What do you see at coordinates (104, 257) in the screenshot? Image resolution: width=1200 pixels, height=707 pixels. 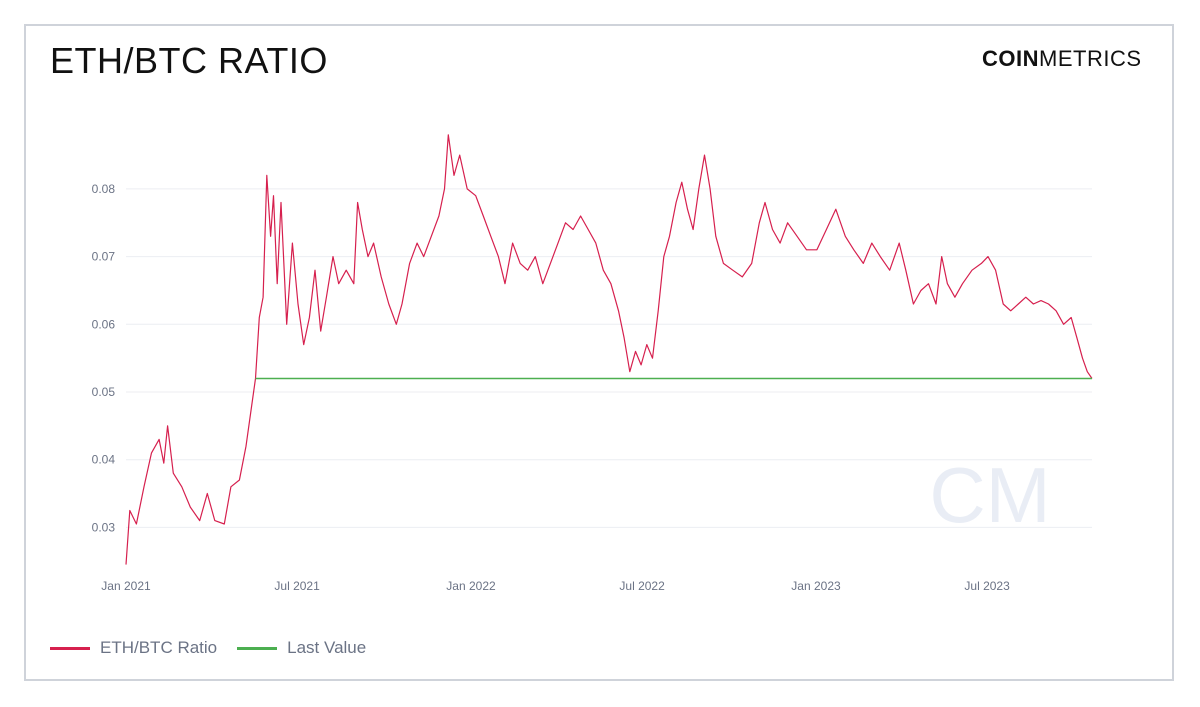 I see `y-tick-label: 0.07` at bounding box center [104, 257].